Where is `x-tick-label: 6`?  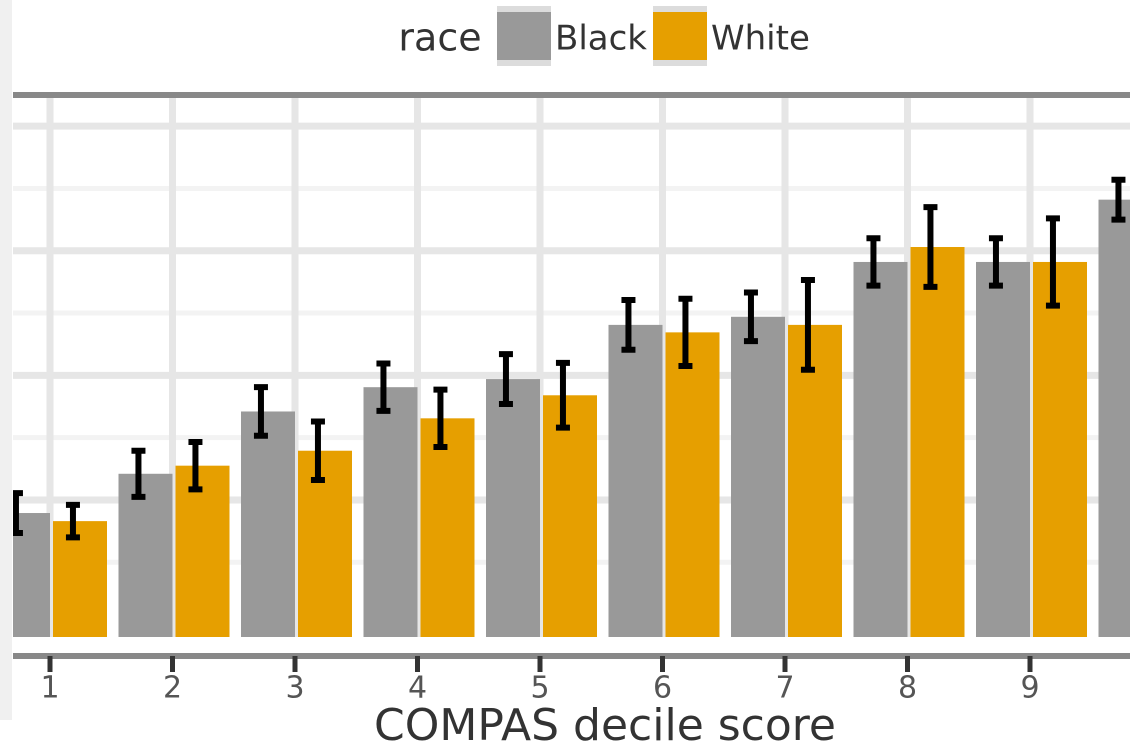
x-tick-label: 6 is located at coordinates (662, 688).